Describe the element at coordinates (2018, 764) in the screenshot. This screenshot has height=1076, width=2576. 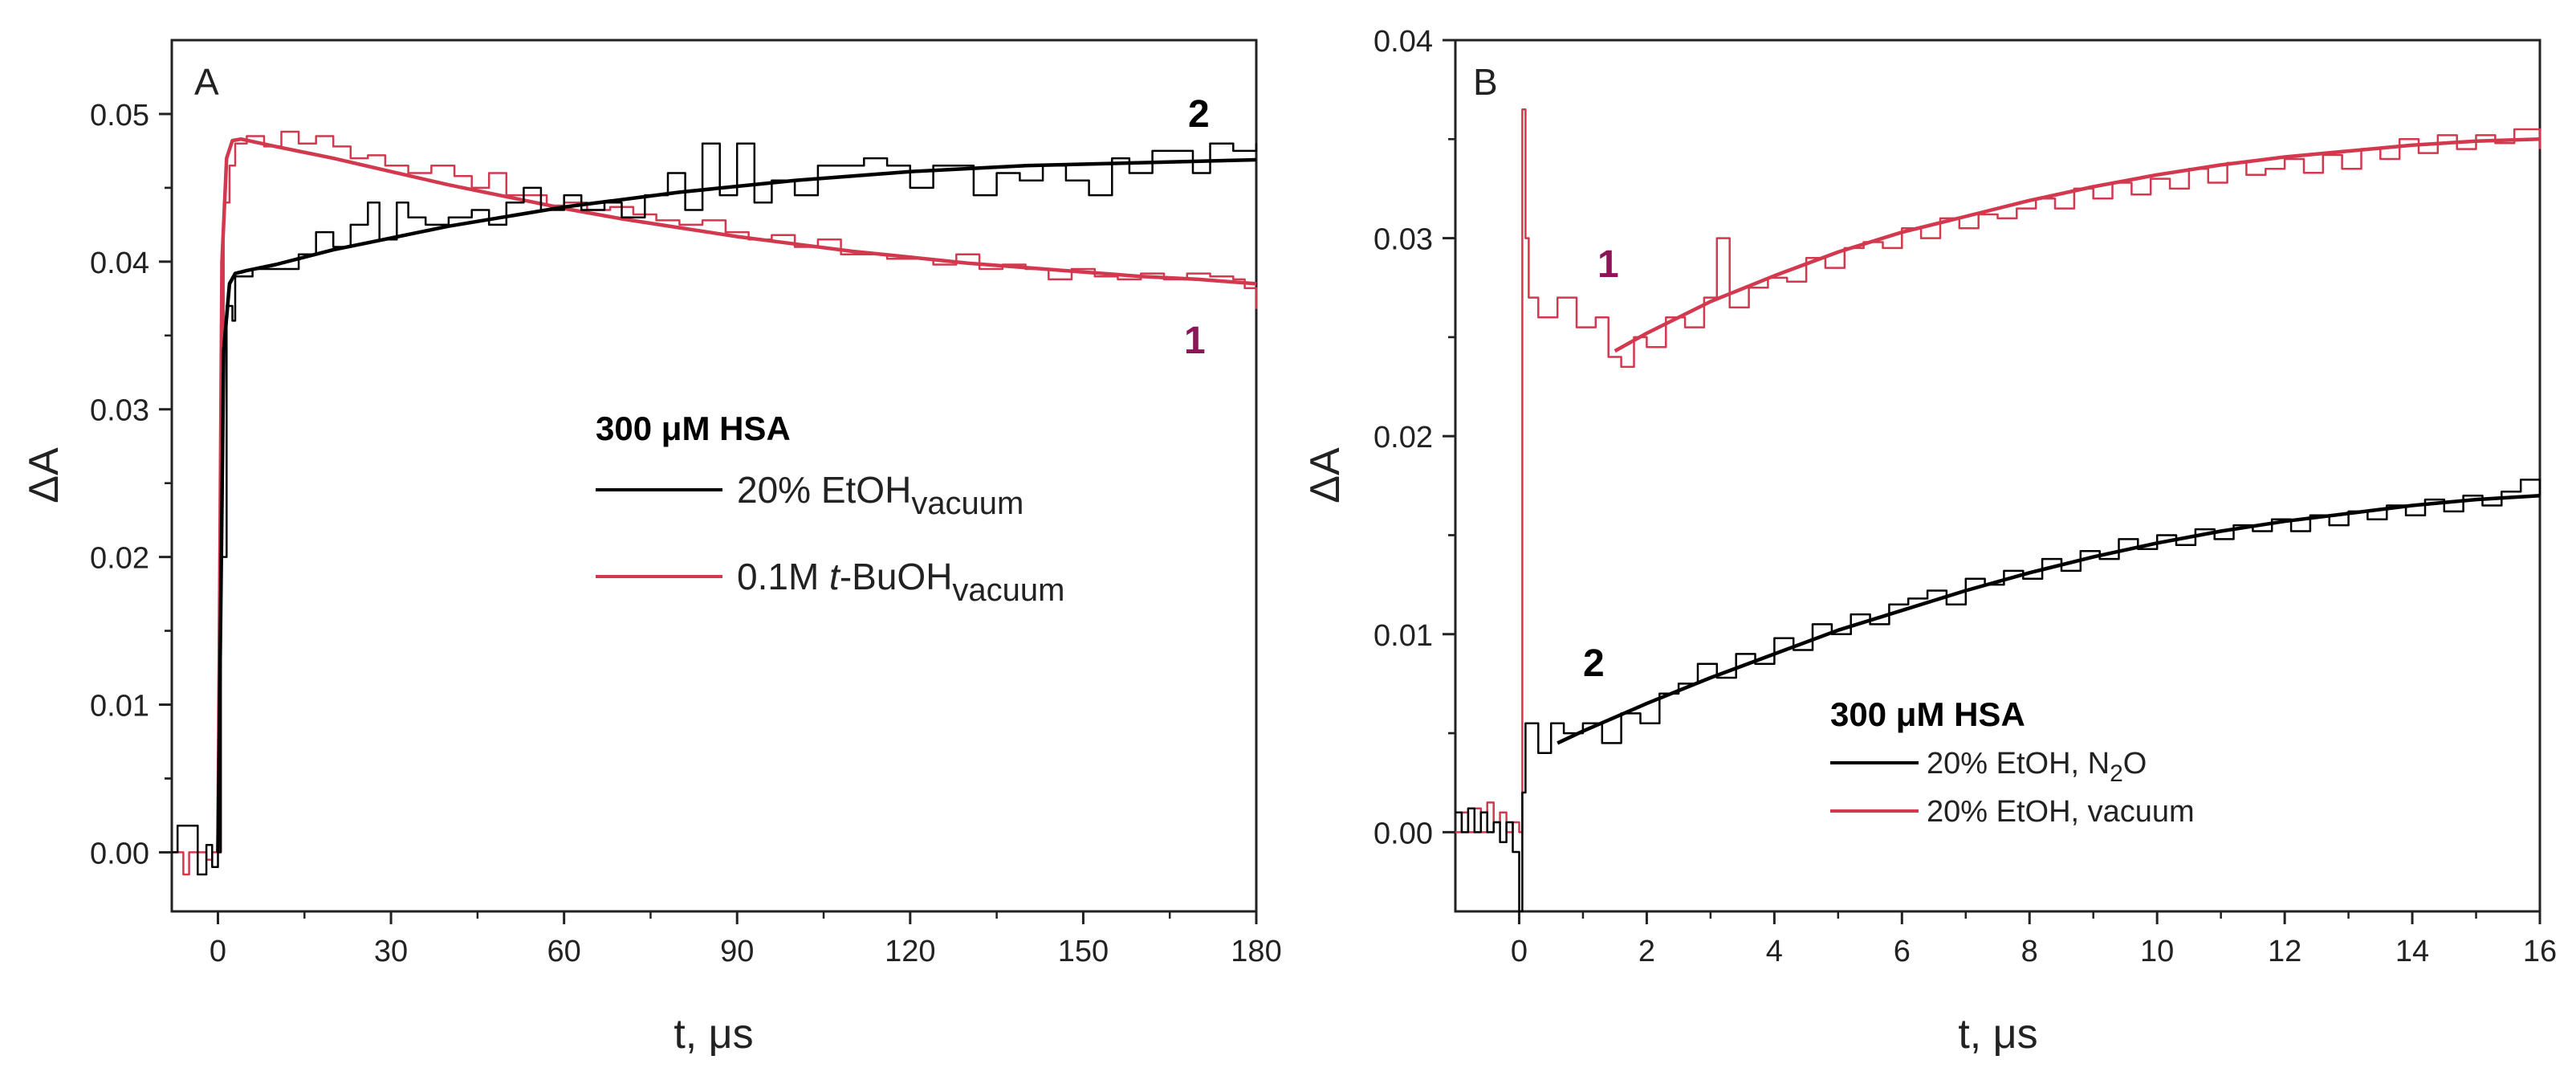
I see `legend-entry-b-0-text: 20% EtOH, N` at that location.